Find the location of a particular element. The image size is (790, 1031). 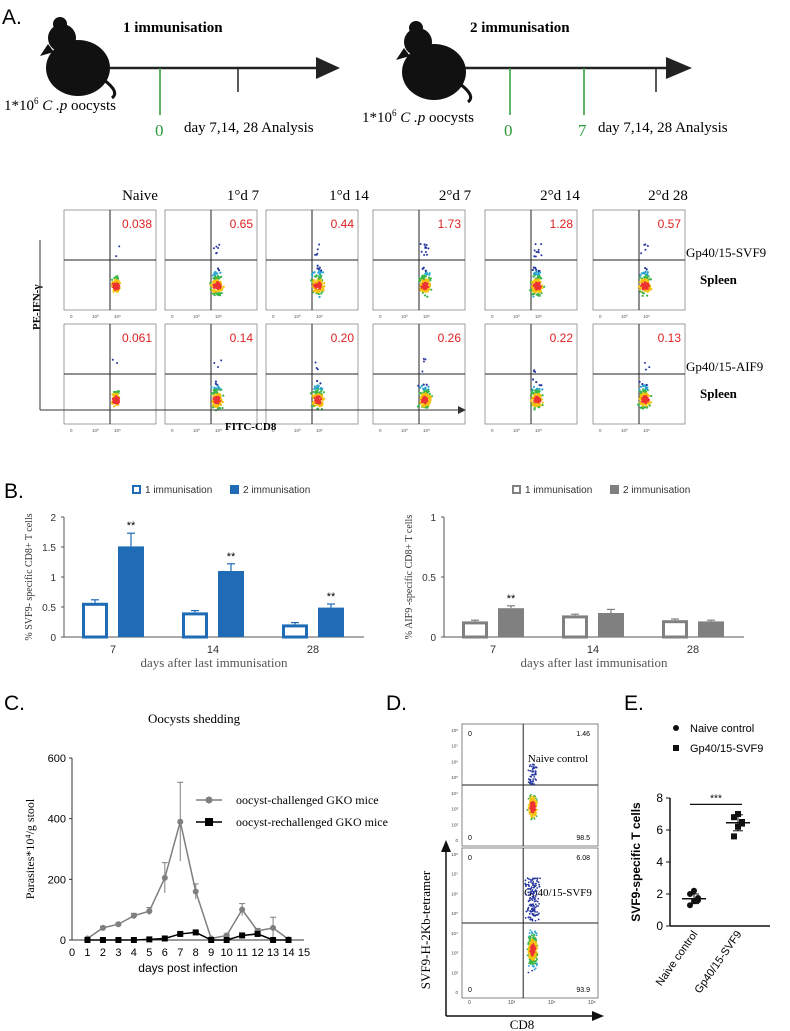

legend-label: 2 immunisation is located at coordinates (276, 490).